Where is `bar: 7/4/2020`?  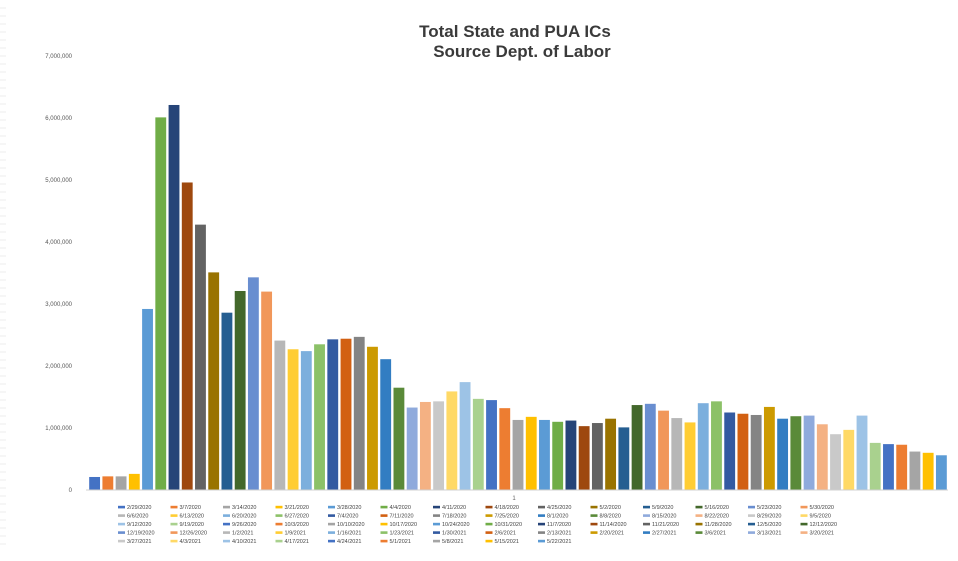 bar: 7/4/2020 is located at coordinates (333, 414).